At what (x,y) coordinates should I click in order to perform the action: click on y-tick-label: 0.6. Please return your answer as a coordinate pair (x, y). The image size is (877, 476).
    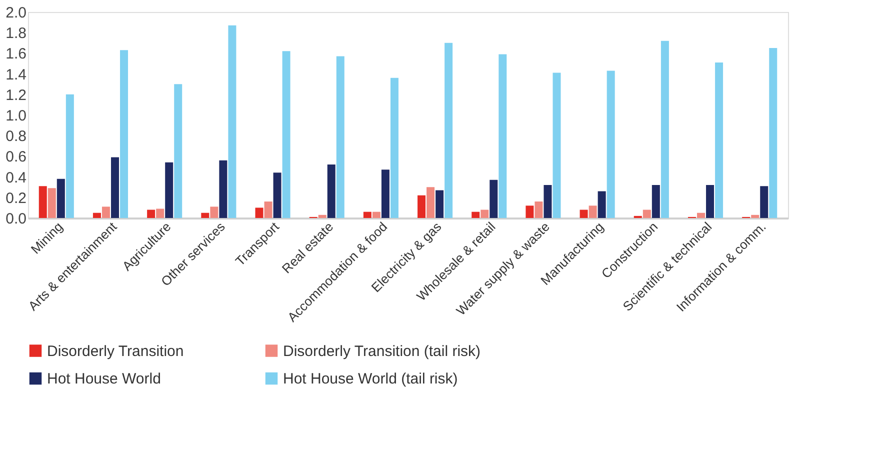
    Looking at the image, I should click on (16, 157).